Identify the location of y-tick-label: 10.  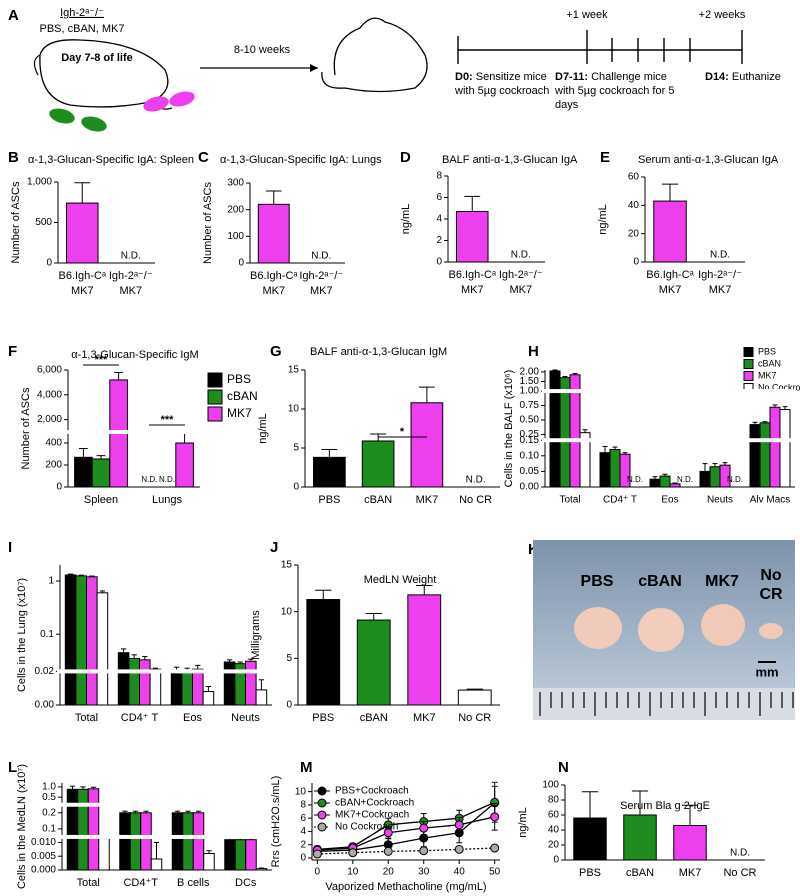
(301, 791).